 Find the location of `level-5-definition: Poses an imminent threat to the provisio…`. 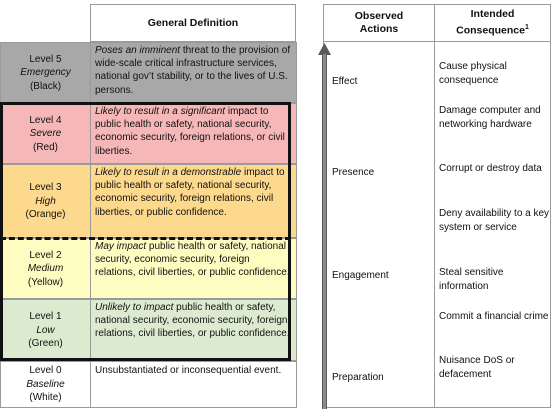

level-5-definition: Poses an imminent threat to the provisio… is located at coordinates (193, 72).